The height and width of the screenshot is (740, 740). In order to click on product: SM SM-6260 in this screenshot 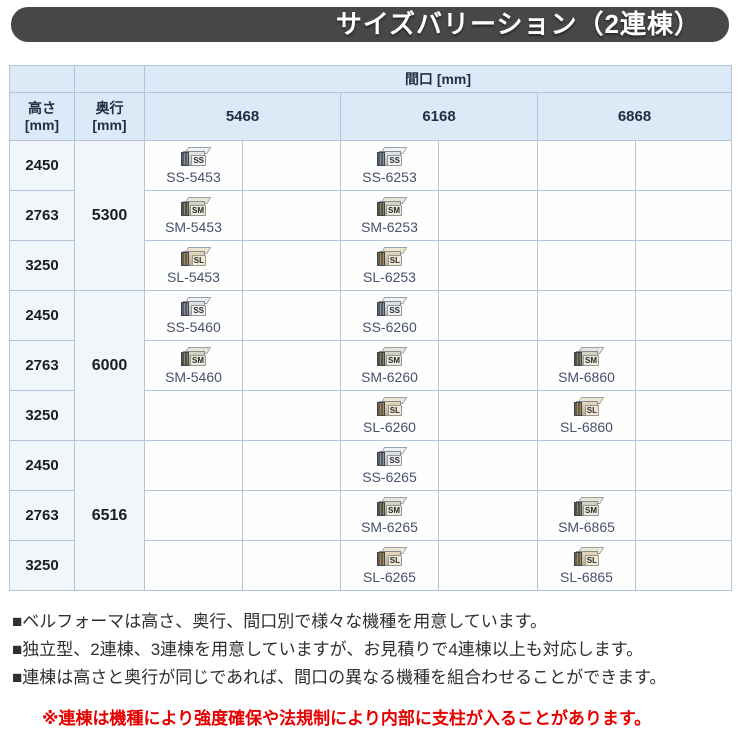, I will do `click(390, 365)`.